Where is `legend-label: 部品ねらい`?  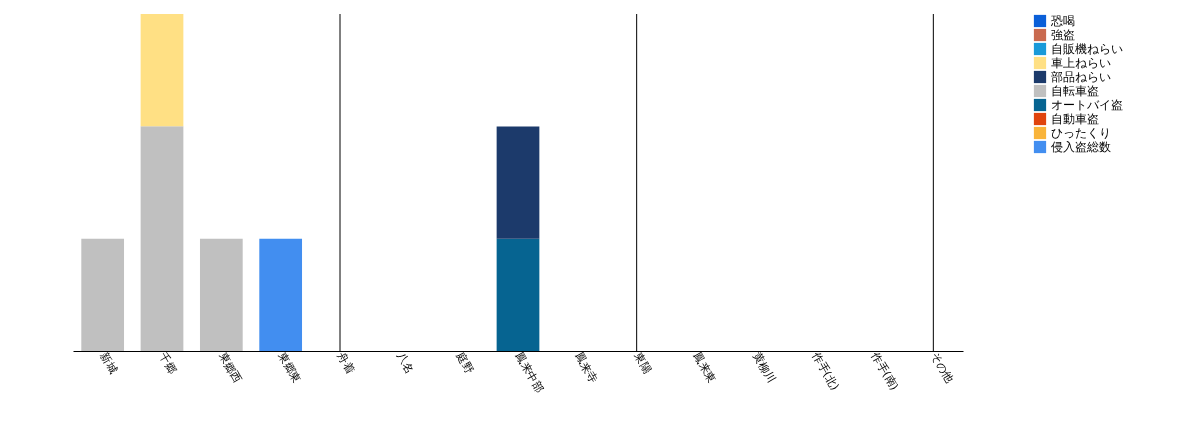 legend-label: 部品ねらい is located at coordinates (1081, 77).